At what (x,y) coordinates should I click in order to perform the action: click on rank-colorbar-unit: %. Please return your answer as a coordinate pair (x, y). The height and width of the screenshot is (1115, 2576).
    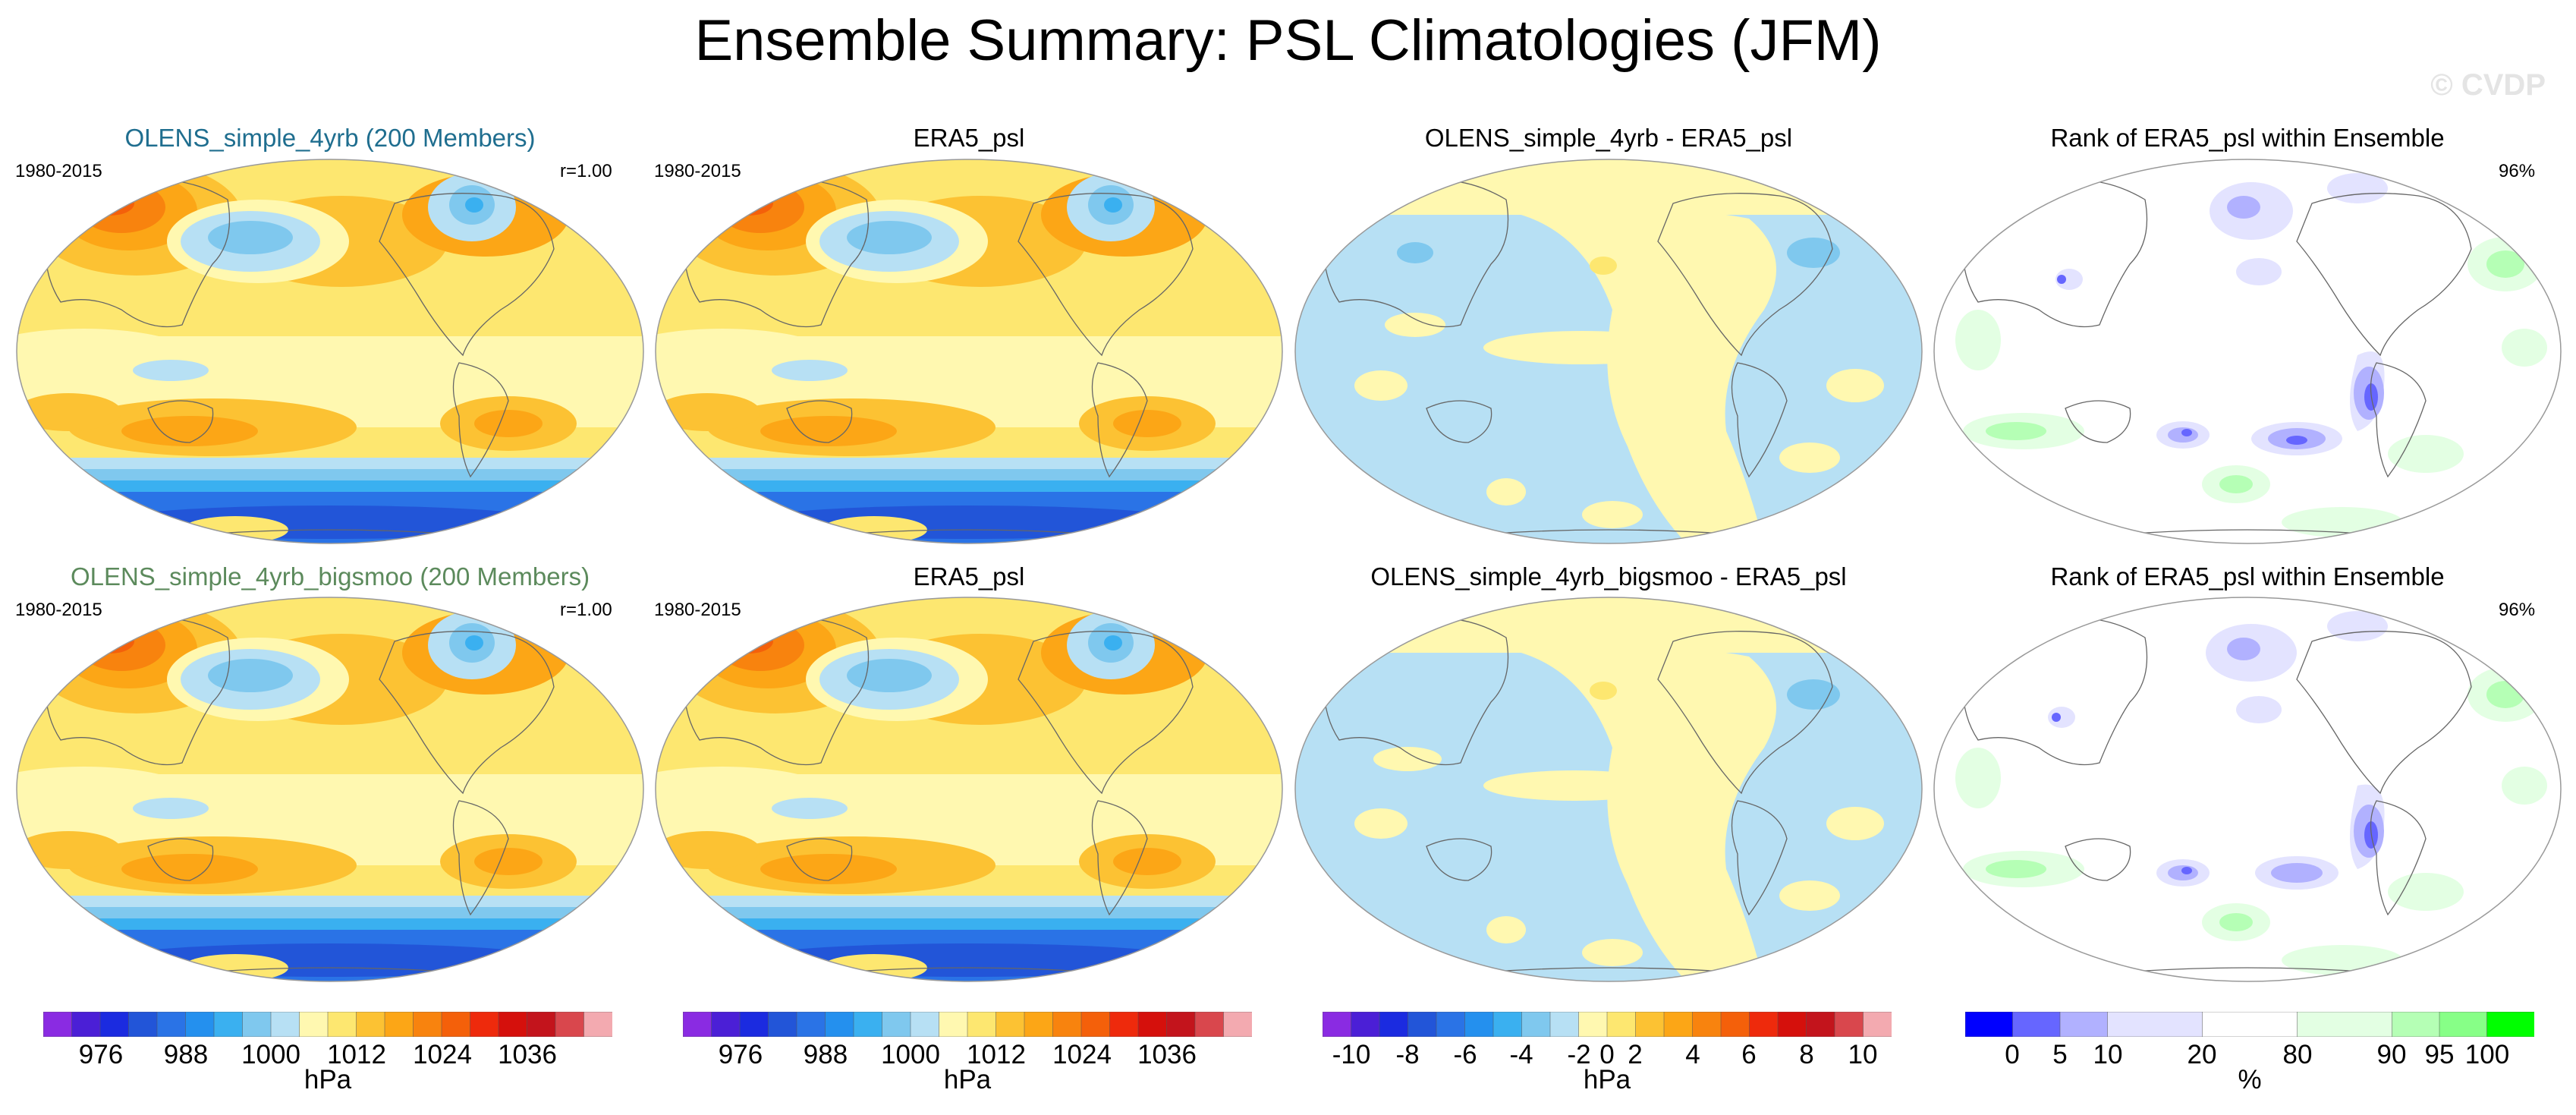
    Looking at the image, I should click on (2250, 1080).